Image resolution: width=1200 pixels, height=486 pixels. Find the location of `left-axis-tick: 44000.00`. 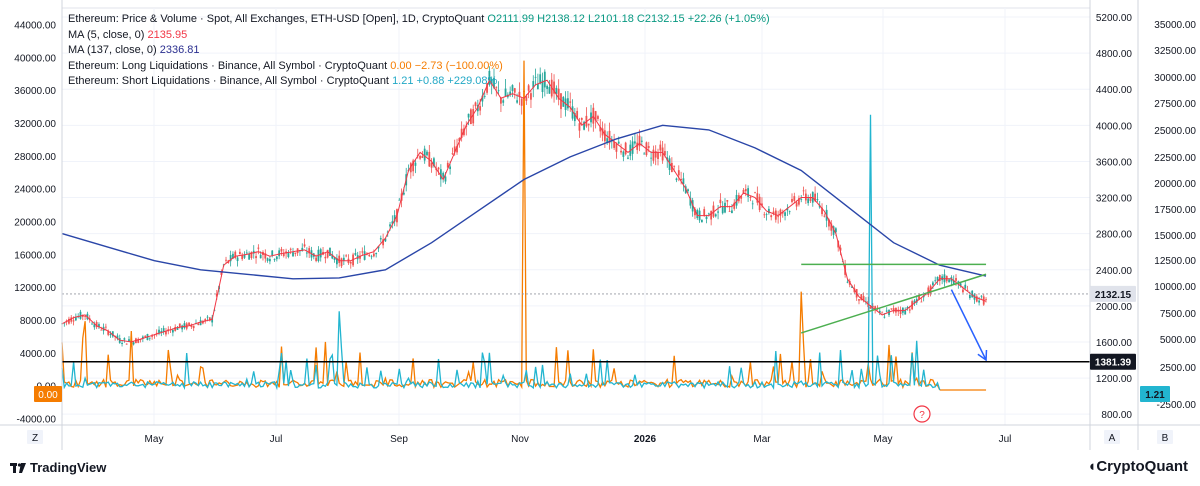

left-axis-tick: 44000.00 is located at coordinates (35, 25).